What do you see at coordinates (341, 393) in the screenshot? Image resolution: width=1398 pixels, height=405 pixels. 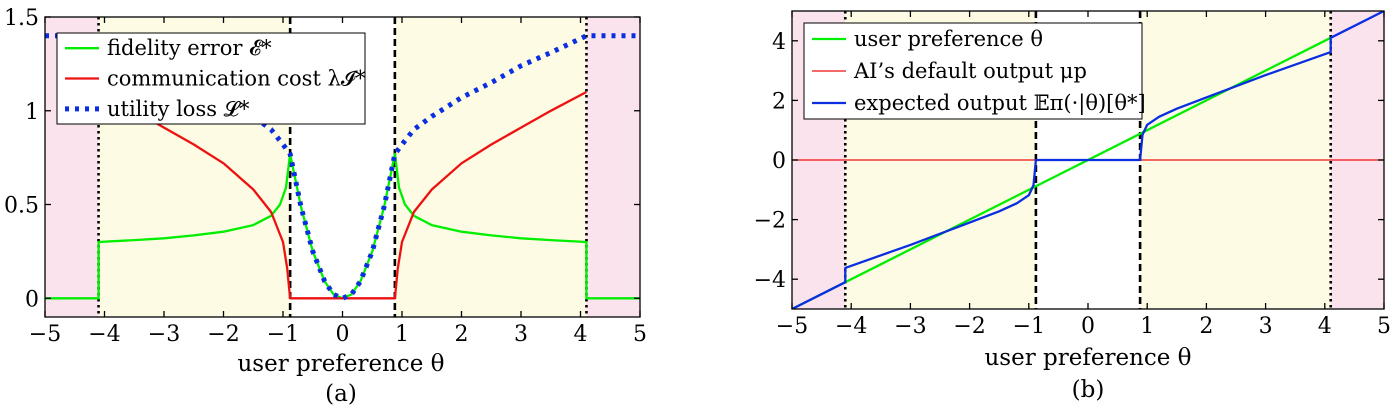 I see `panel-label: (a)` at bounding box center [341, 393].